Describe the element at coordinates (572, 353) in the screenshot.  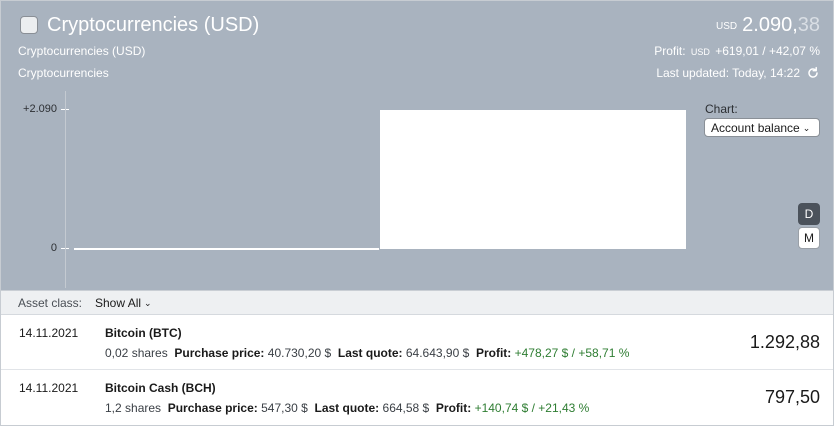
I see `asset-profit-value: +478,27 $ / +58,71 %` at that location.